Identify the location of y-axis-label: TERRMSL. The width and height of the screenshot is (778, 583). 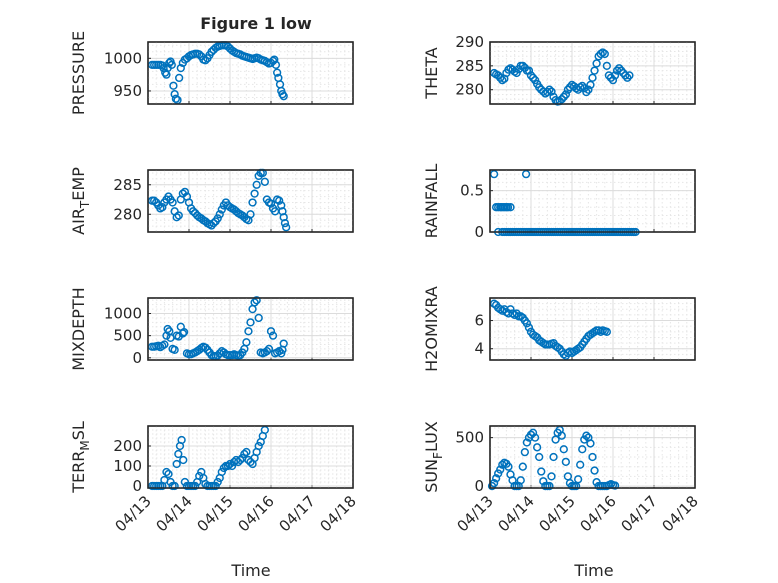
(80, 457).